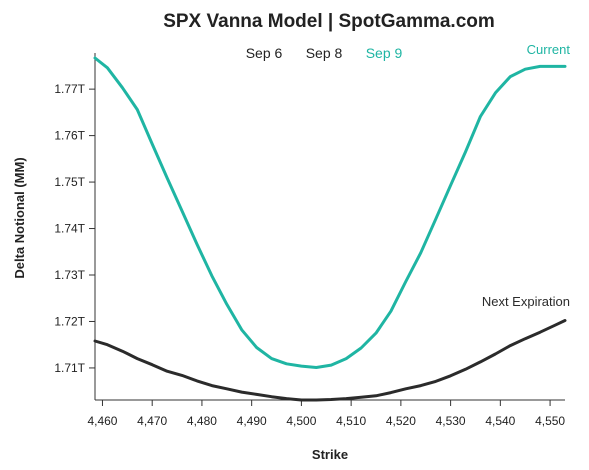  Describe the element at coordinates (351, 421) in the screenshot. I see `x-tick-label: 4,510` at that location.